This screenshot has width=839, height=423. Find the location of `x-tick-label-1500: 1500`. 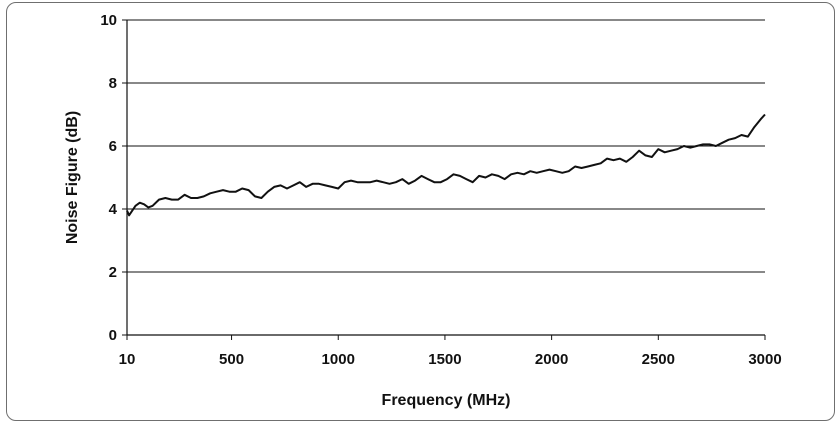

x-tick-label-1500: 1500 is located at coordinates (444, 359).